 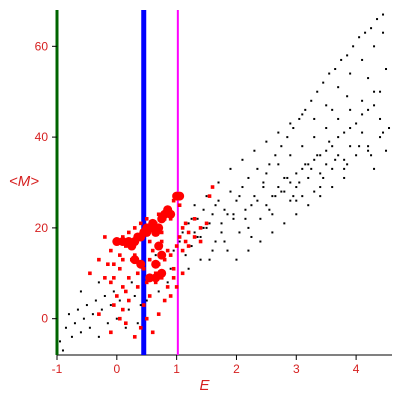 What do you see at coordinates (42, 137) in the screenshot?
I see `y-tick-label: 40` at bounding box center [42, 137].